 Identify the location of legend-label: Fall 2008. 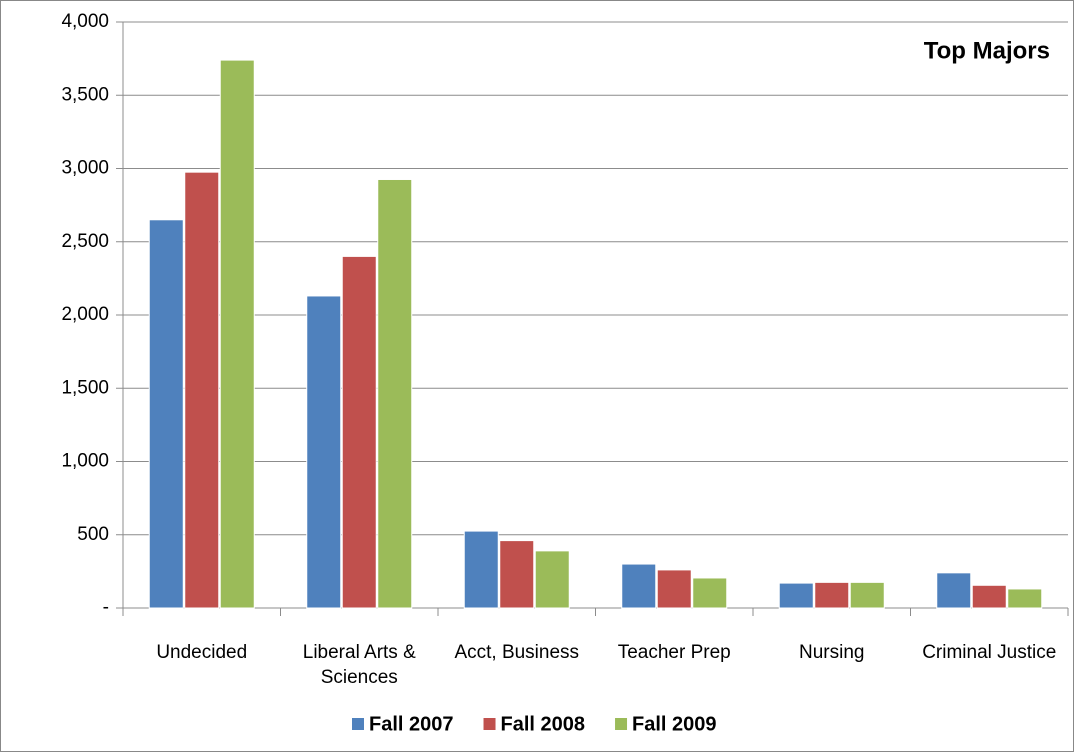
(543, 724).